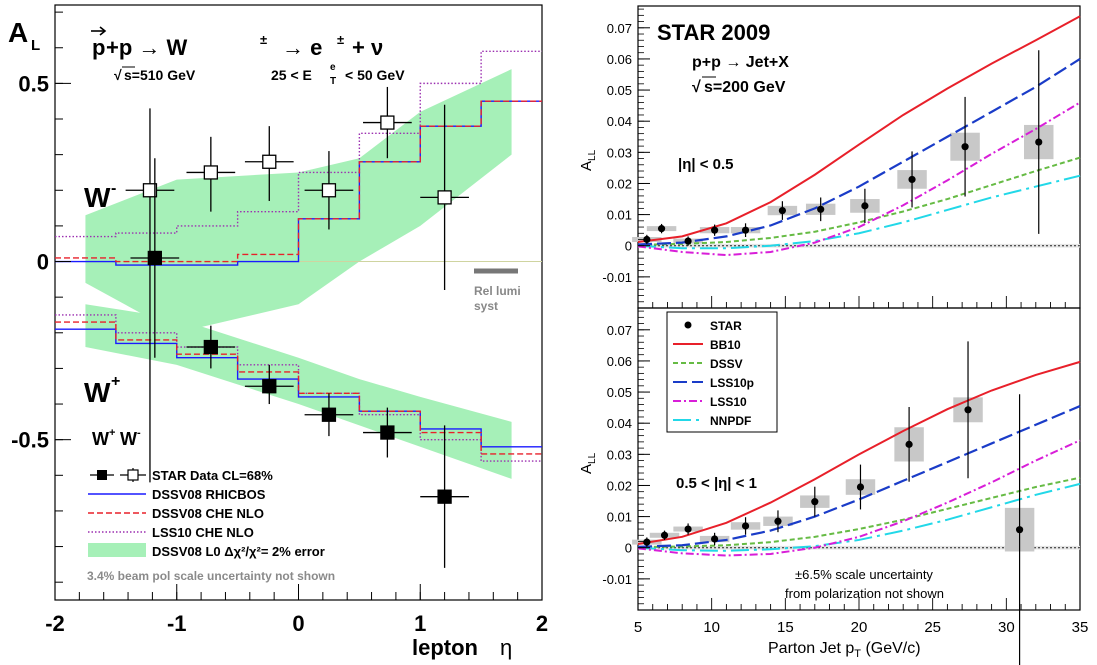 The height and width of the screenshot is (665, 1097). What do you see at coordinates (619, 59) in the screenshot?
I see `y-tick-label: 0.06` at bounding box center [619, 59].